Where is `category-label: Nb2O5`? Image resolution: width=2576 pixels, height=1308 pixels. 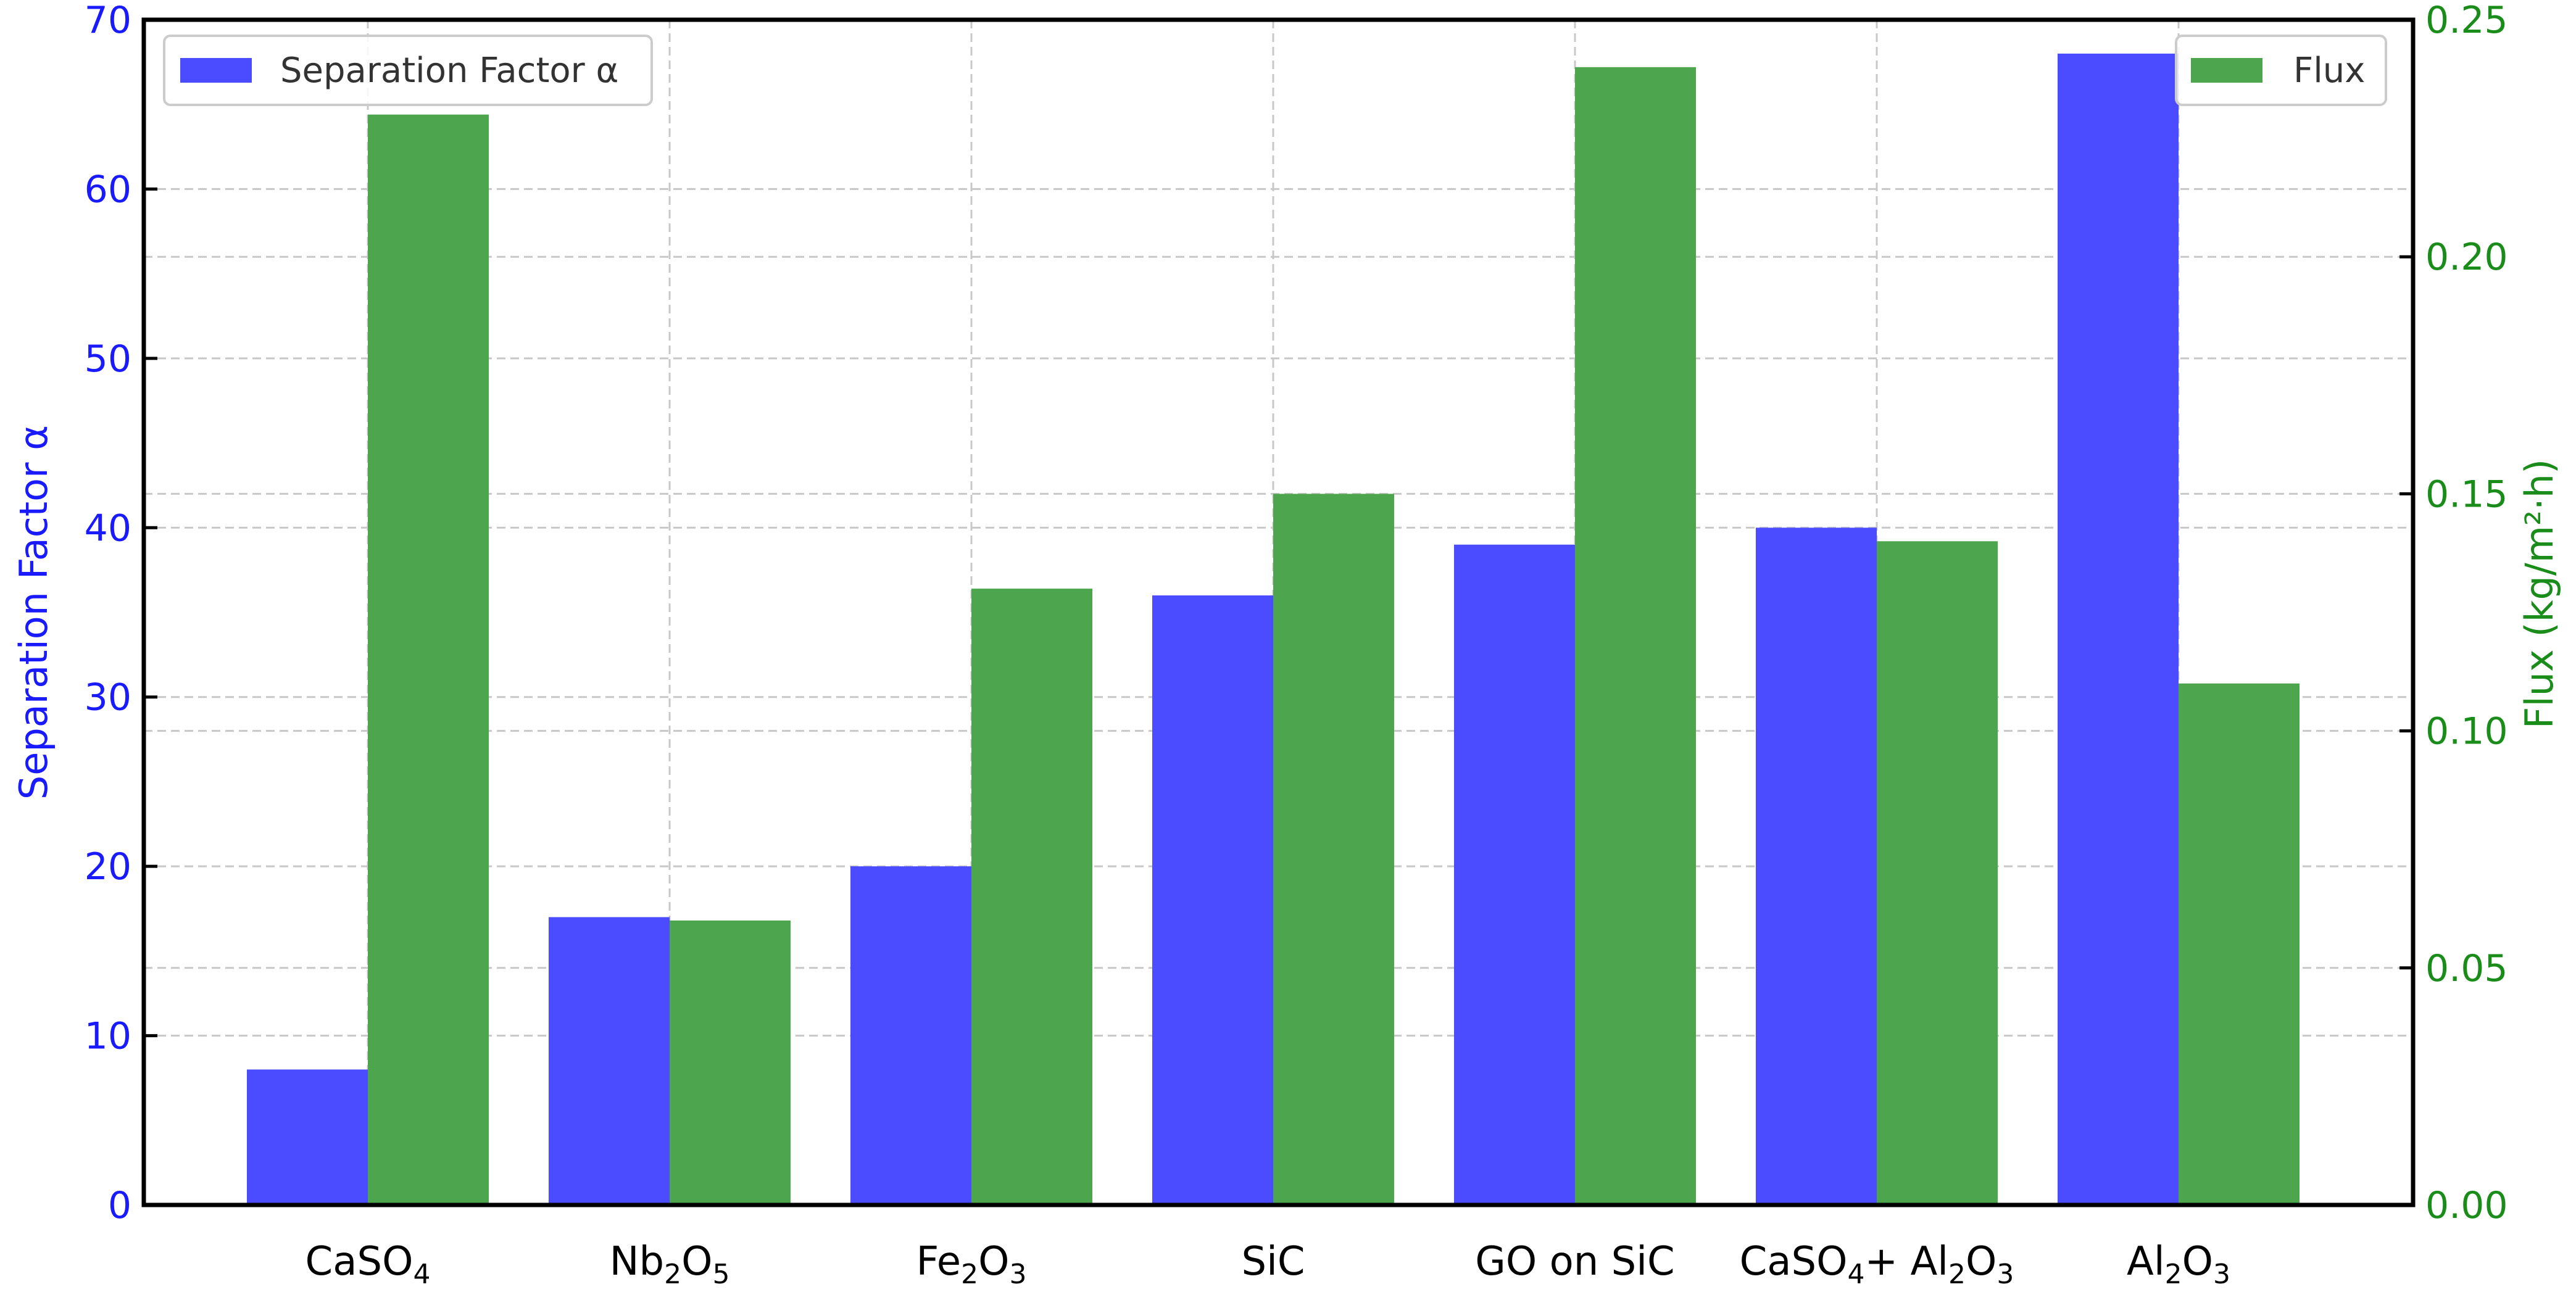
category-label: Nb2O5 is located at coordinates (670, 1264).